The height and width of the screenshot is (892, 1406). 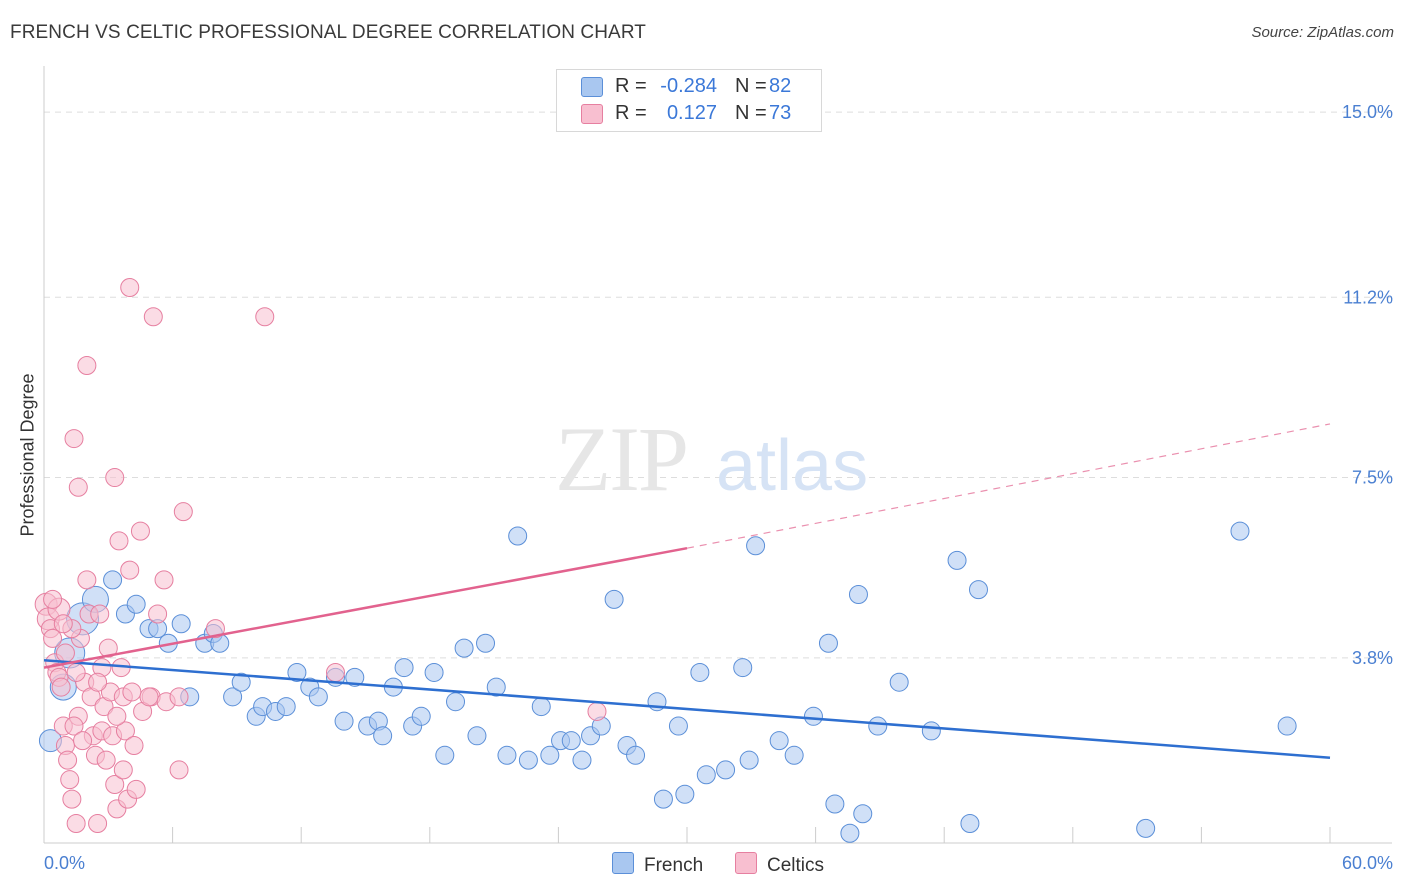 I want to click on r-value: -0.284, so click(x=688, y=86).